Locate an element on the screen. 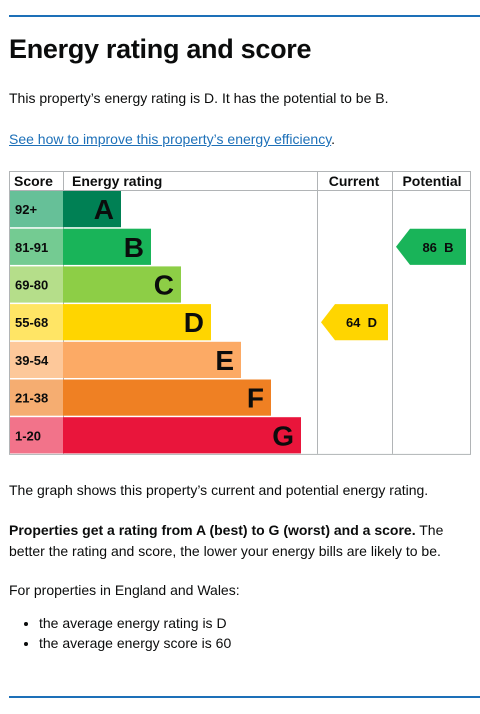  score-label-b: 81-91 is located at coordinates (31, 247).